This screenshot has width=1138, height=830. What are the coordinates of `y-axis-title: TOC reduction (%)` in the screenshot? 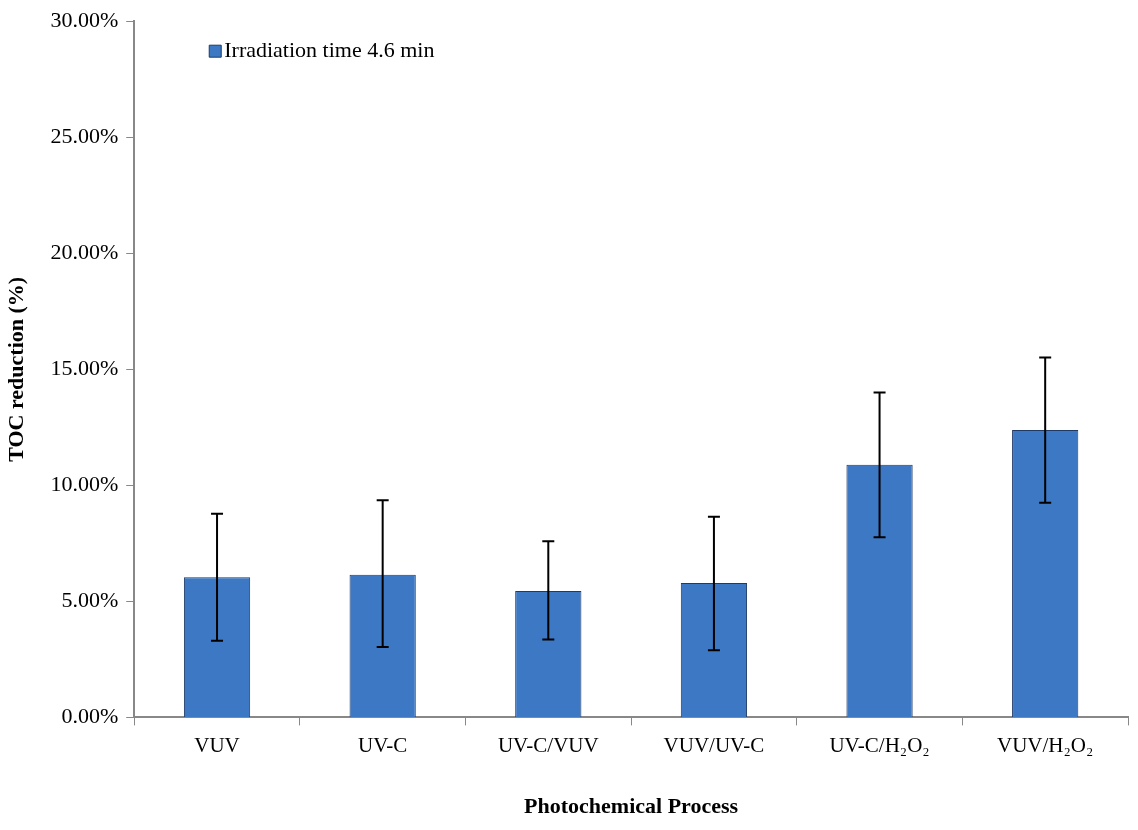 It's located at (15, 369).